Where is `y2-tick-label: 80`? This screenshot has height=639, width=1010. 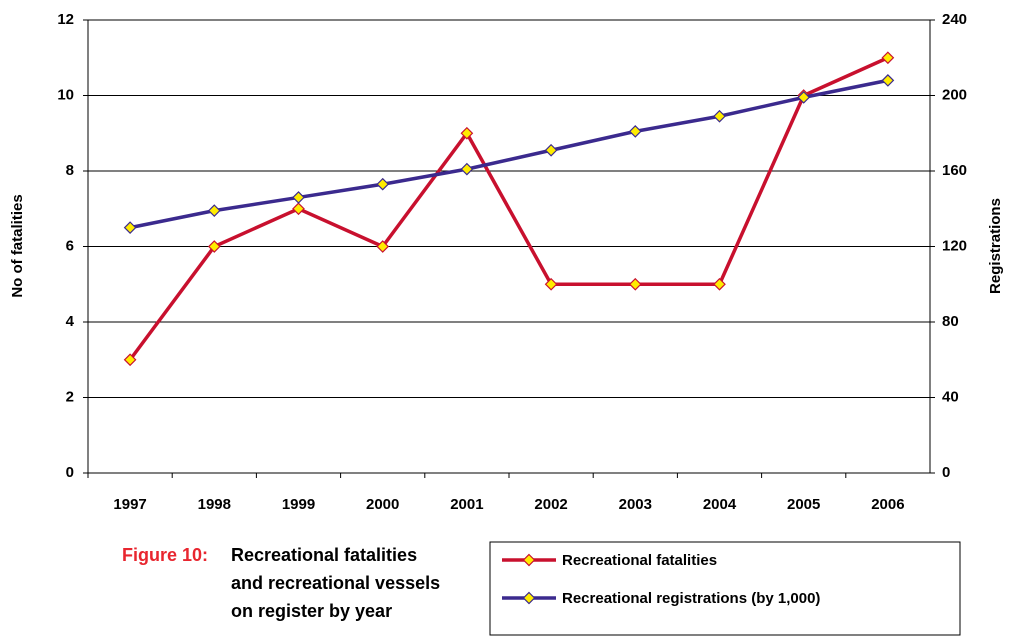
y2-tick-label: 80 is located at coordinates (950, 321).